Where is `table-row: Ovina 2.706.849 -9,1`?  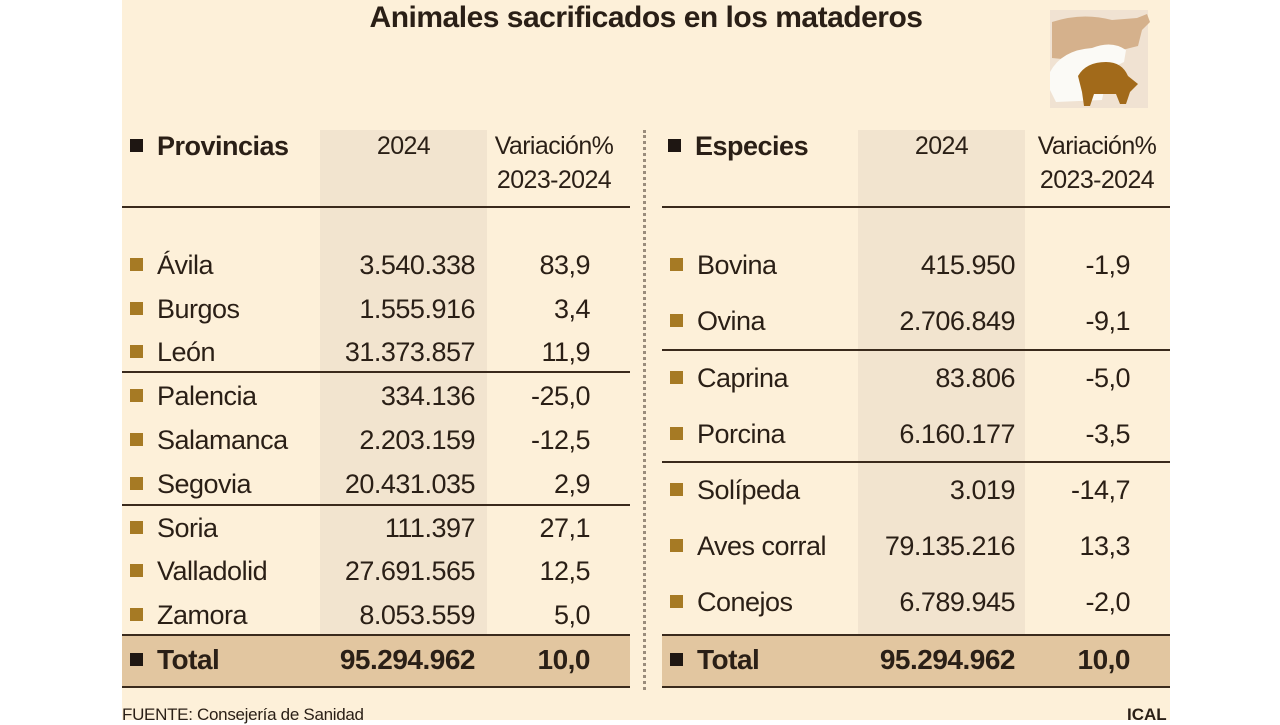 table-row: Ovina 2.706.849 -9,1 is located at coordinates (916, 321).